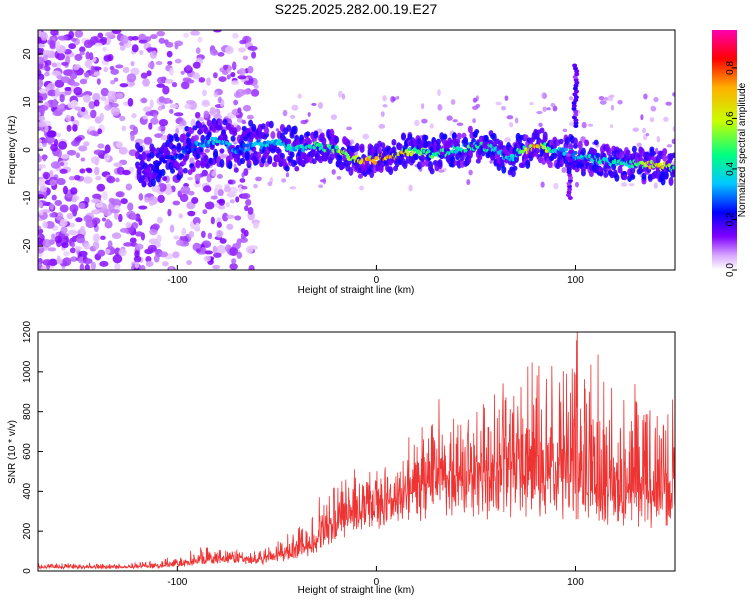  I want to click on y-tick-label: -20, so click(27, 245).